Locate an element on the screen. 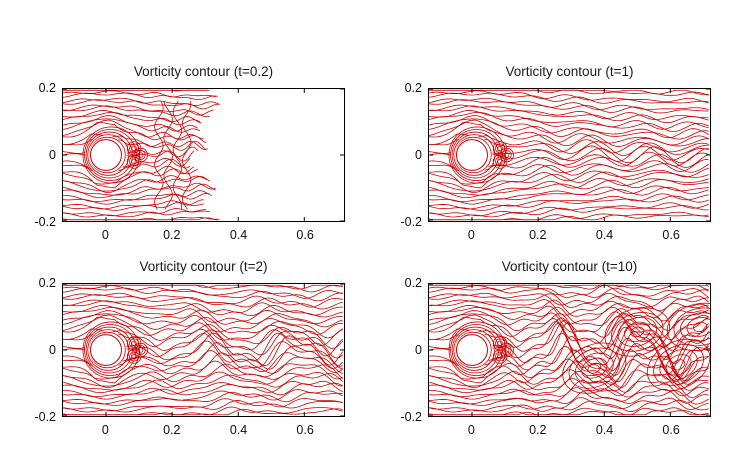 Image resolution: width=750 pixels, height=469 pixels. plot-title: Vorticity contour (t=2) is located at coordinates (203, 266).